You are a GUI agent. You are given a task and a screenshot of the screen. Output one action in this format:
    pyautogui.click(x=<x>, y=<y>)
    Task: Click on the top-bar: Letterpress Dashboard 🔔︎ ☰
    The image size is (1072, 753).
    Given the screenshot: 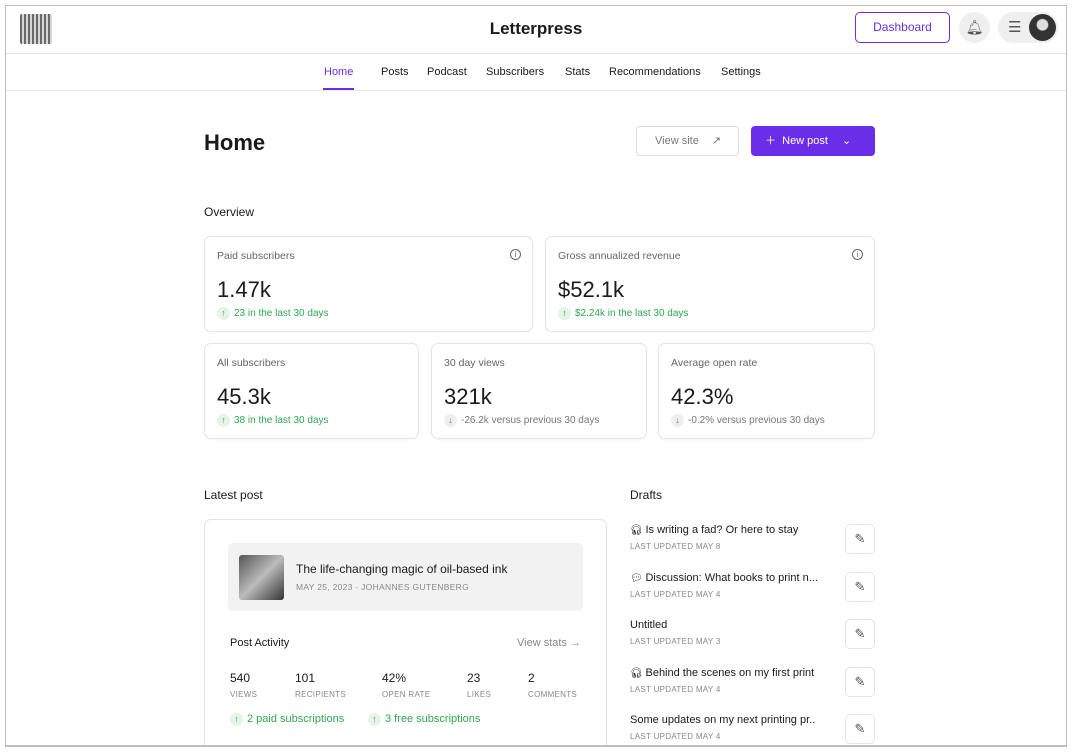 What is the action you would take?
    pyautogui.click(x=536, y=30)
    